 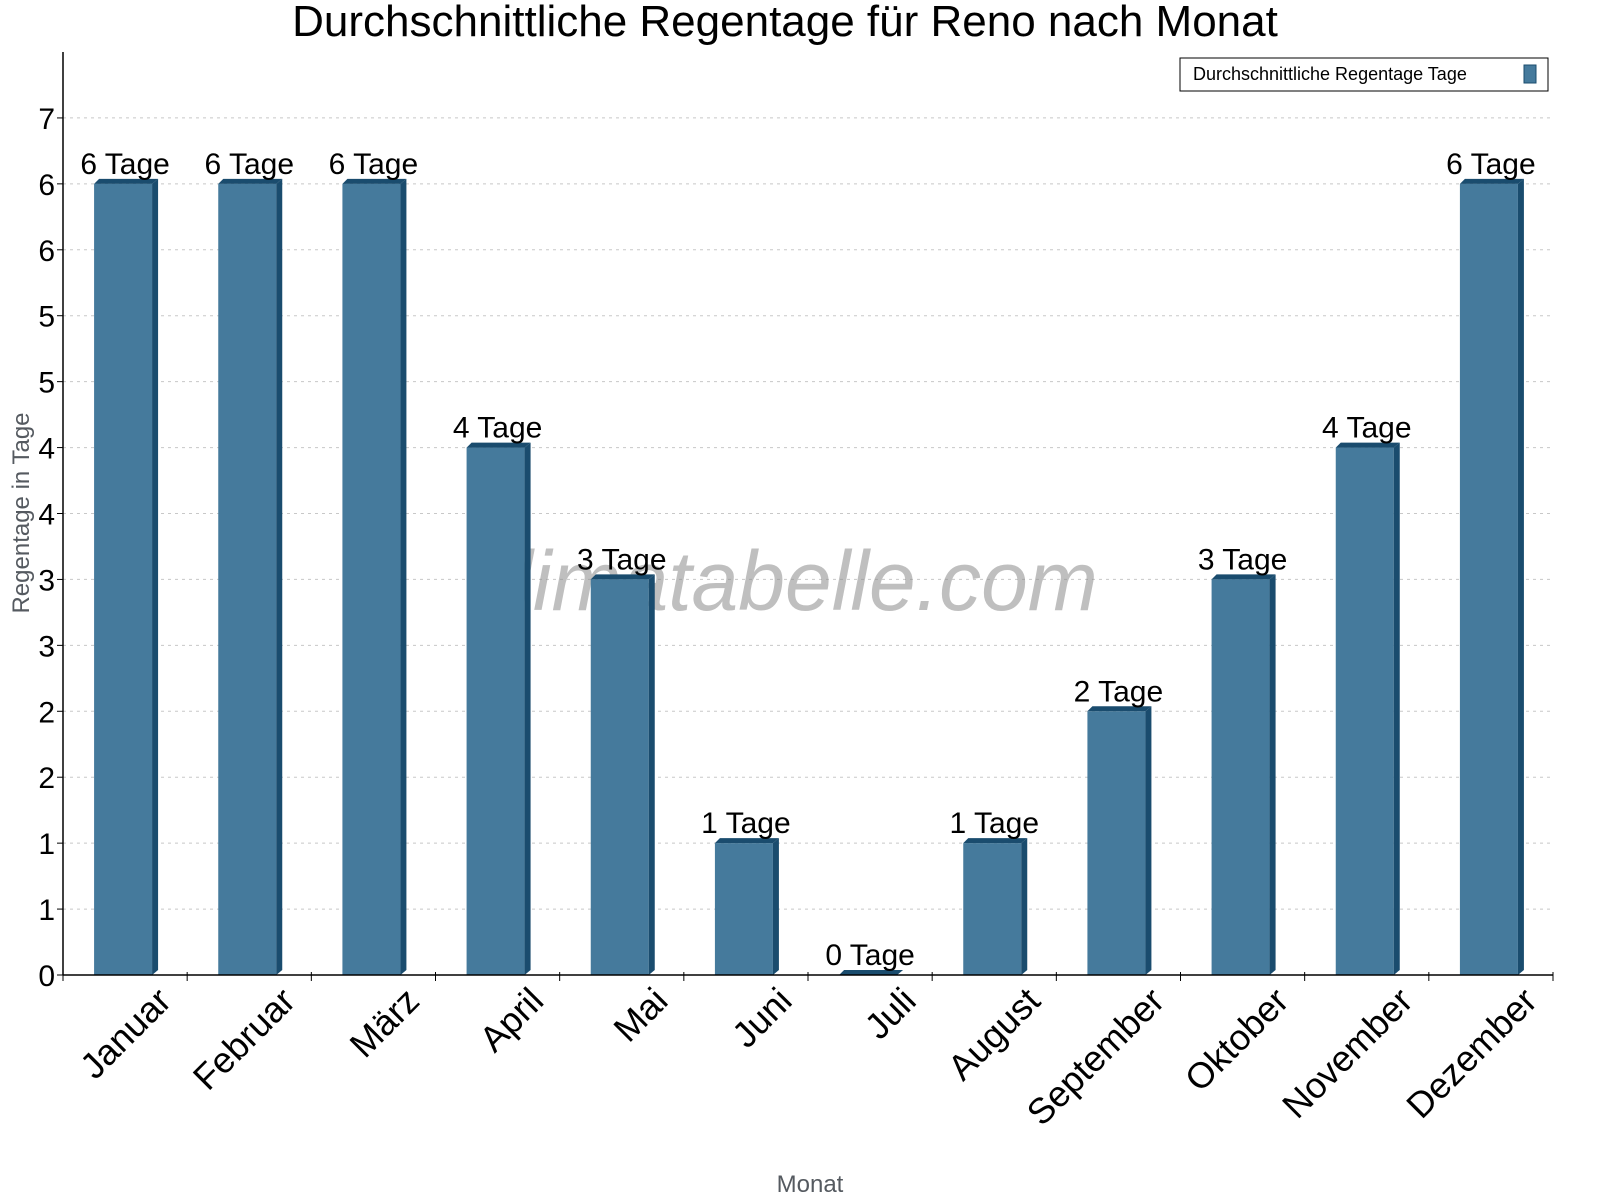 I want to click on bar-januar: 6 Tage, so click(x=125, y=561).